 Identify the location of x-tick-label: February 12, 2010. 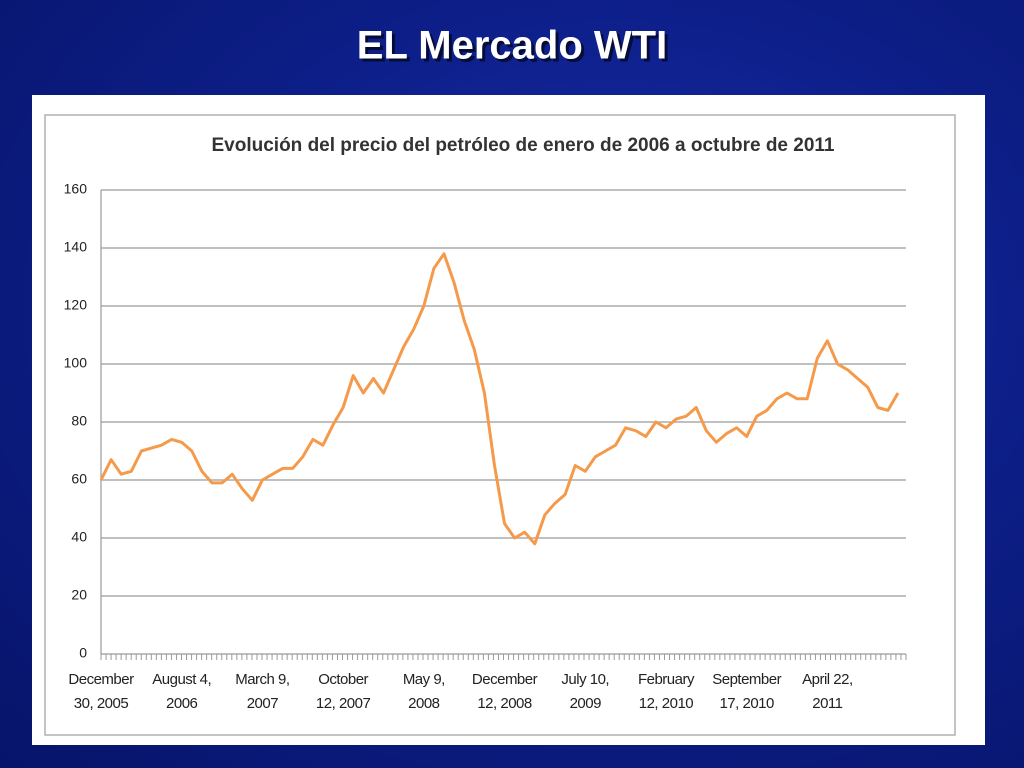
(666, 691).